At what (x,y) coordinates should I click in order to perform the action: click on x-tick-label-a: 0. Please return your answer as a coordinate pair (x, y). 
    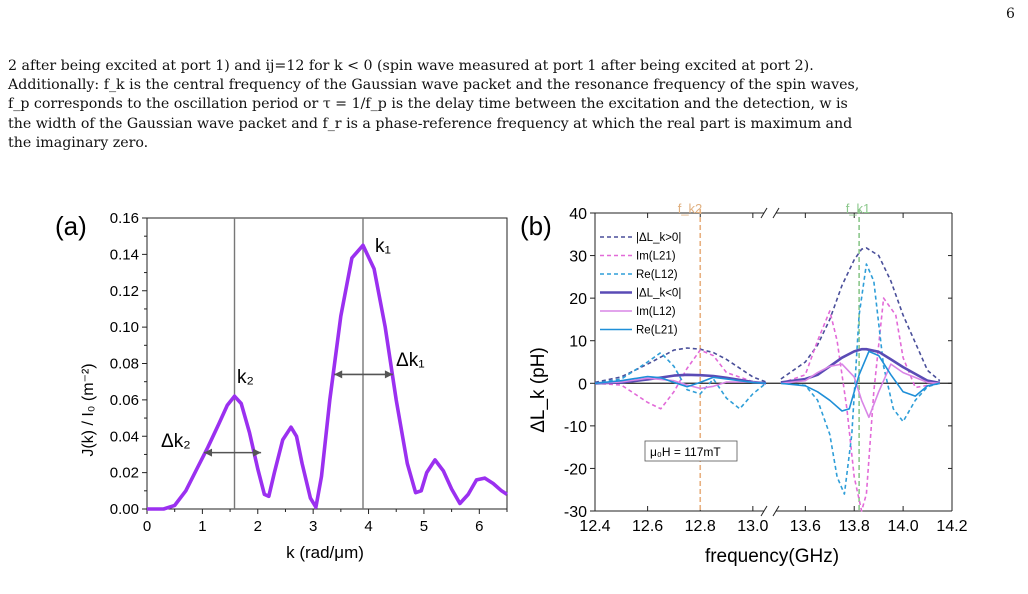
    Looking at the image, I should click on (147, 526).